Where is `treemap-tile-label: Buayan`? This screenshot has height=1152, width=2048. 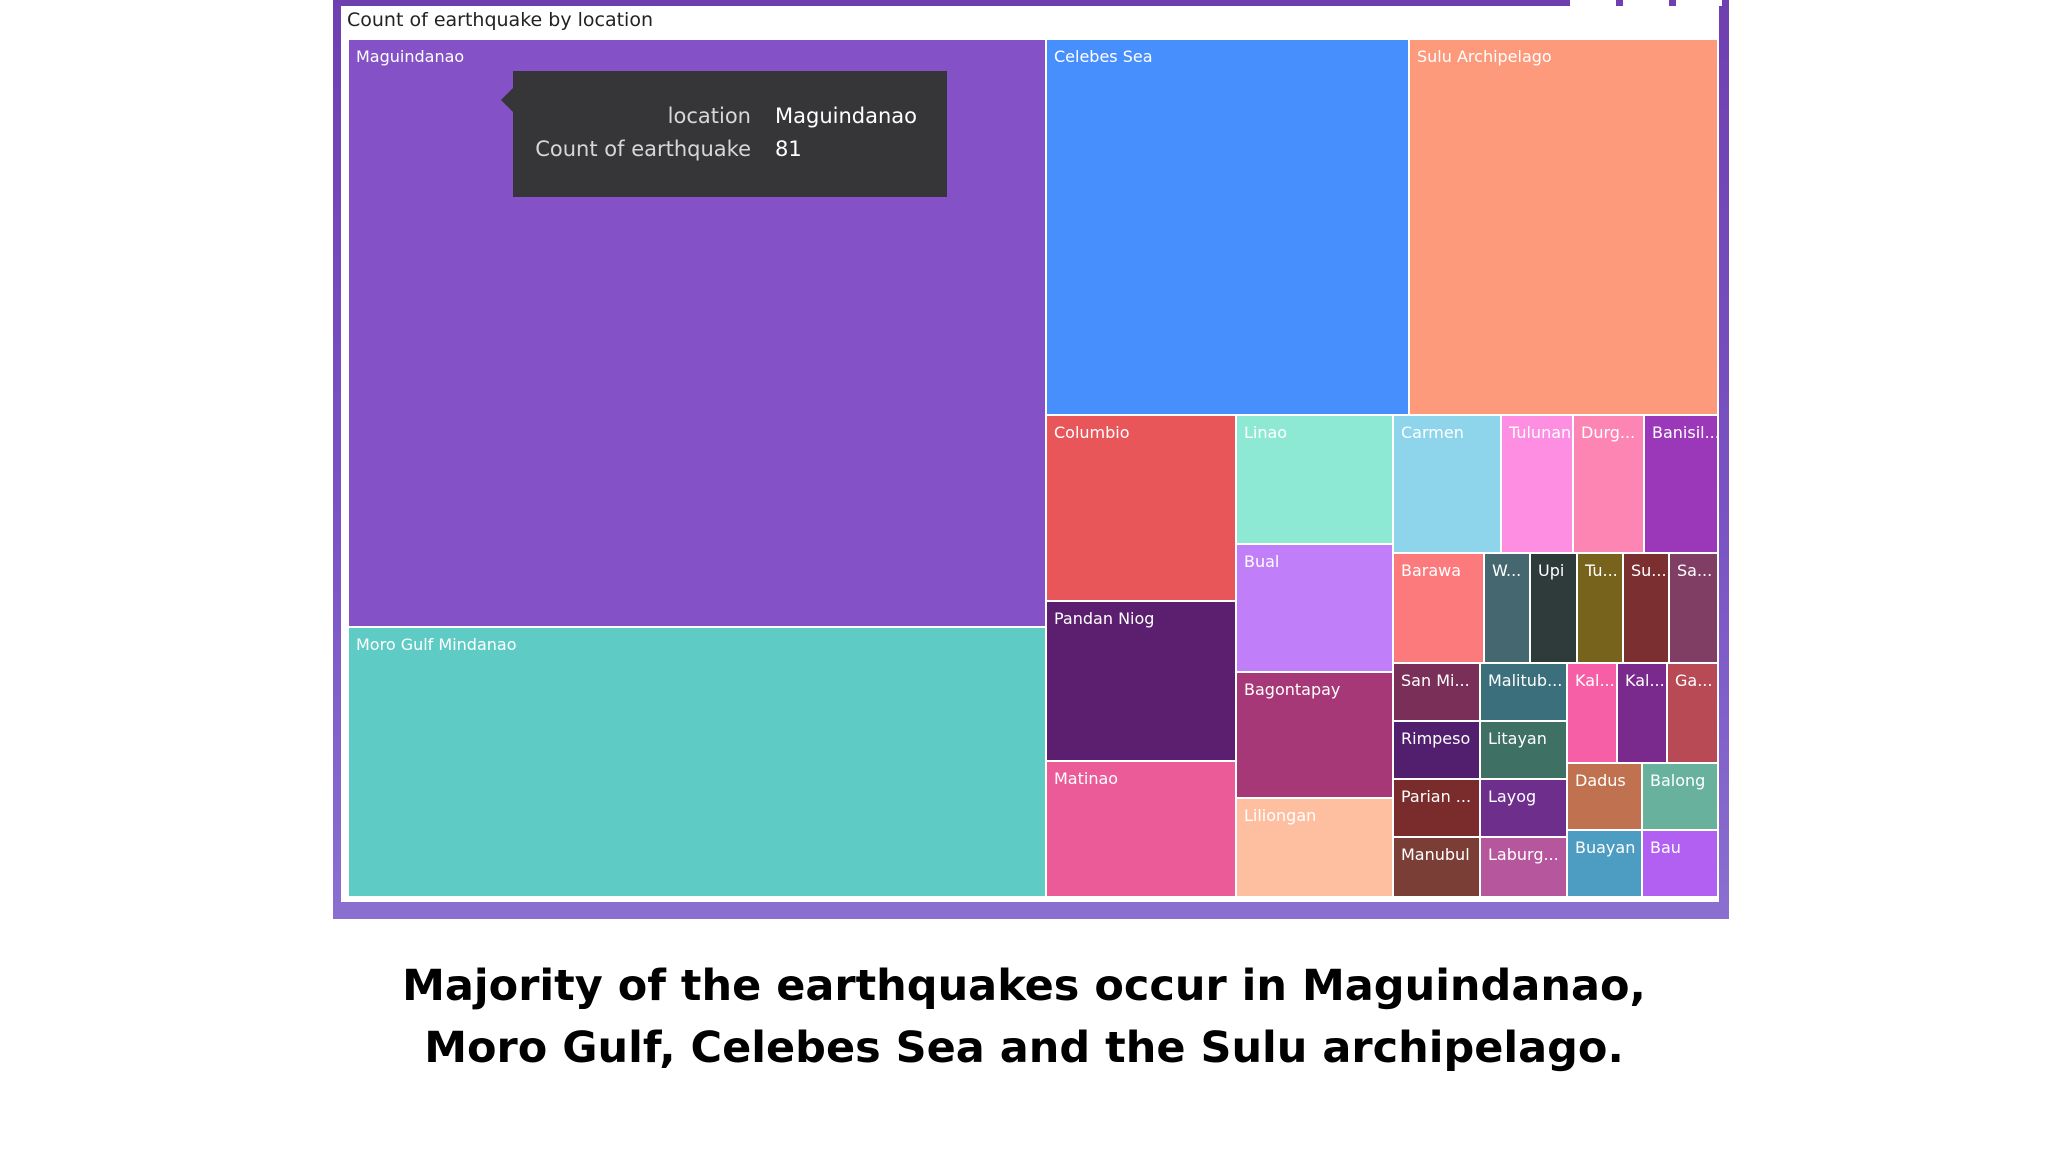 treemap-tile-label: Buayan is located at coordinates (1605, 847).